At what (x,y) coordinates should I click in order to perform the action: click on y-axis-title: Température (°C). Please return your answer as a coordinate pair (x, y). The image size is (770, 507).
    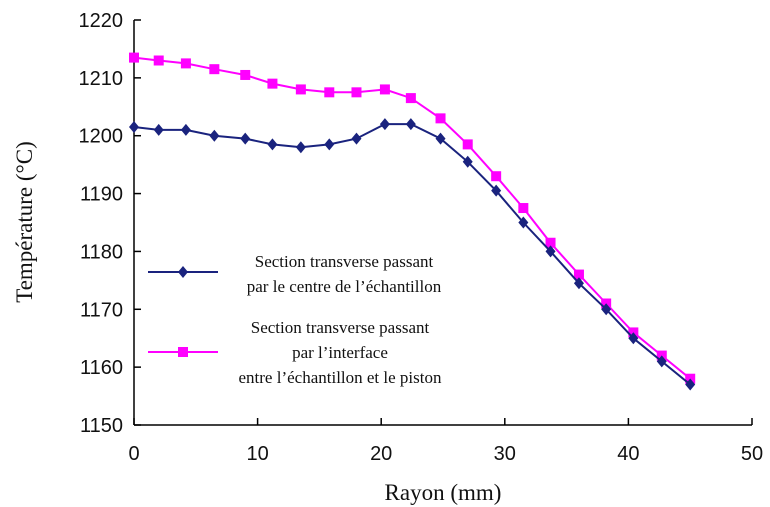
    Looking at the image, I should click on (24, 221).